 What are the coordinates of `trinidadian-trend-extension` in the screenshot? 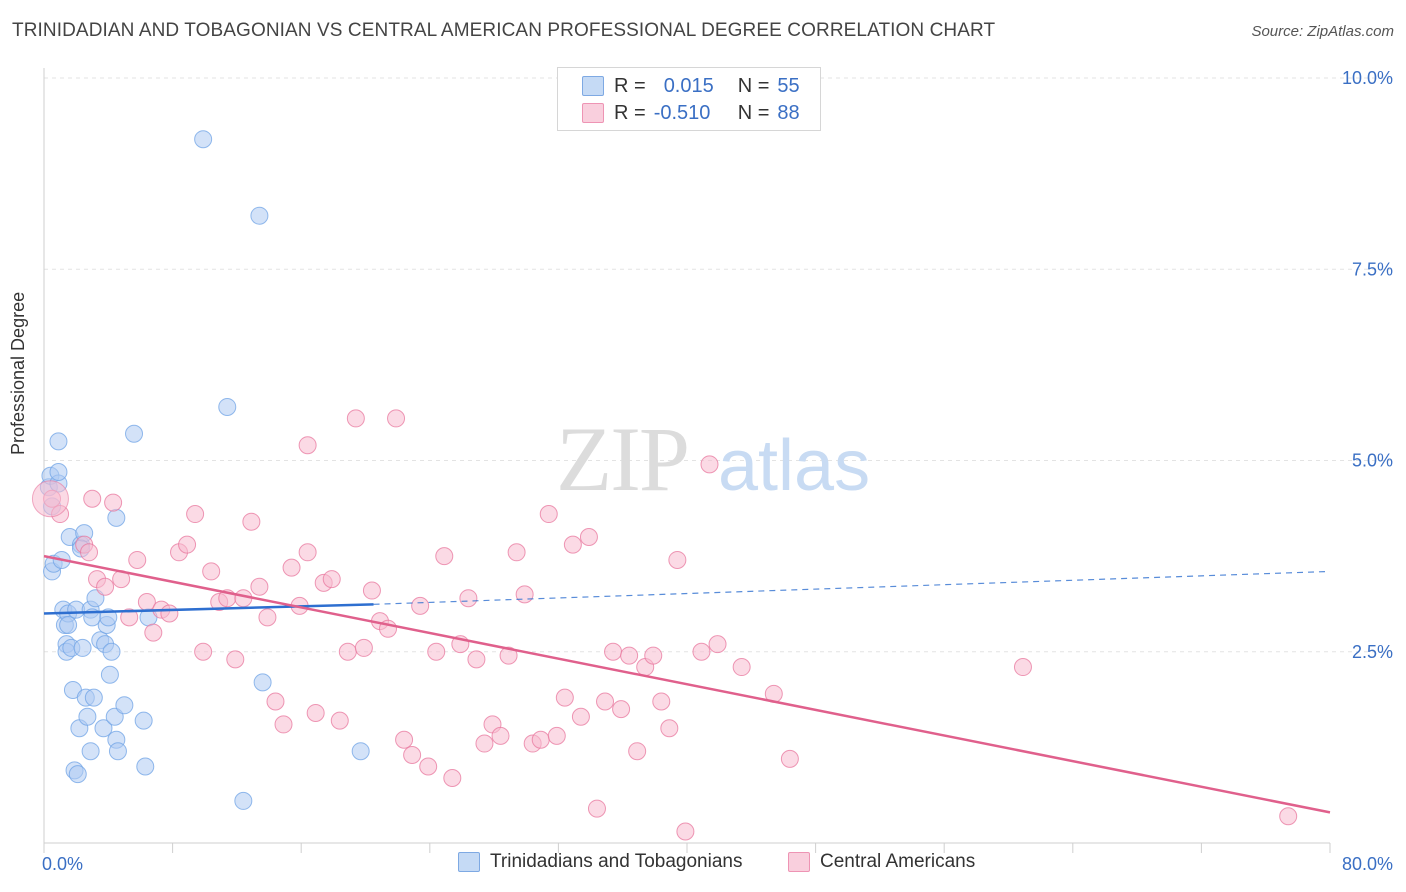 It's located at (852, 587).